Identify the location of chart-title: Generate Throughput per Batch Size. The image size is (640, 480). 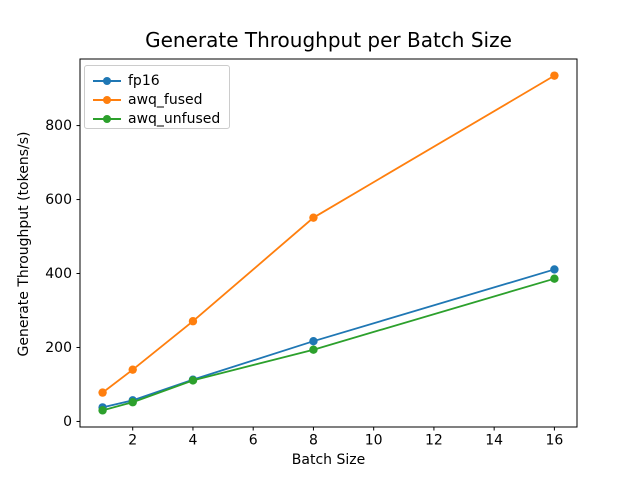
(328, 40).